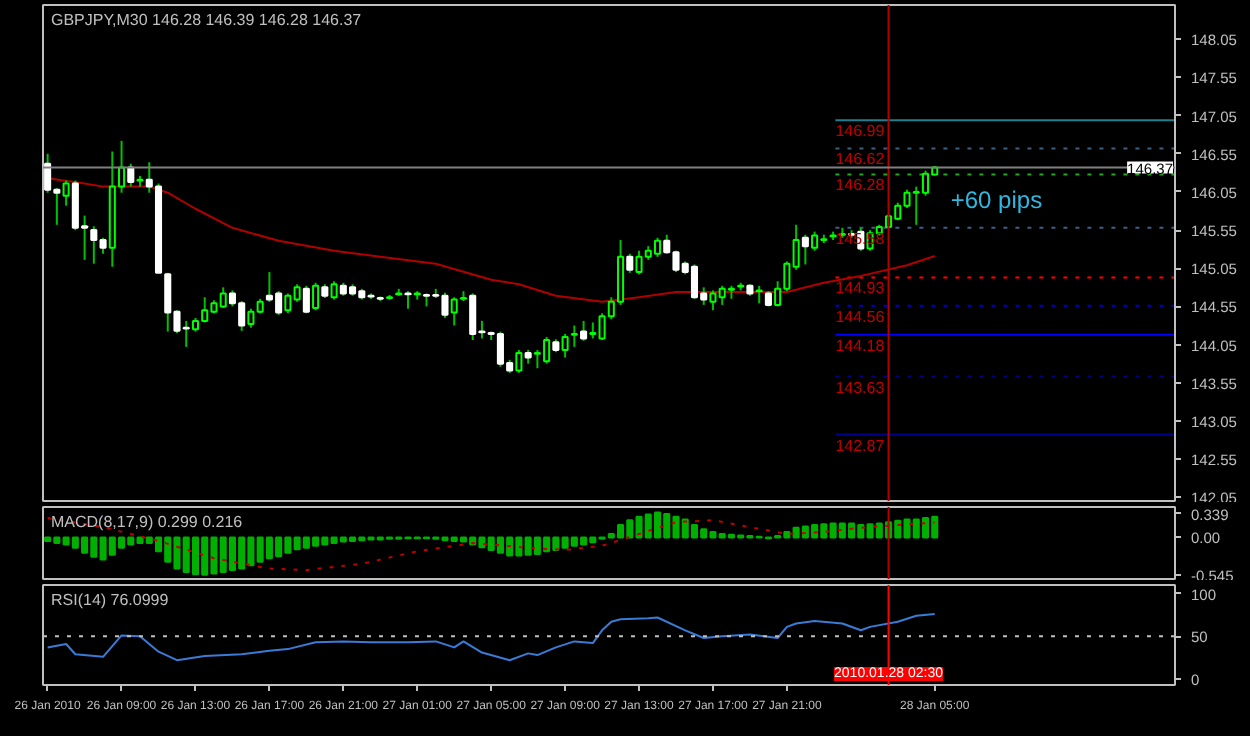  I want to click on ref-line-label: 146.28, so click(860, 185).